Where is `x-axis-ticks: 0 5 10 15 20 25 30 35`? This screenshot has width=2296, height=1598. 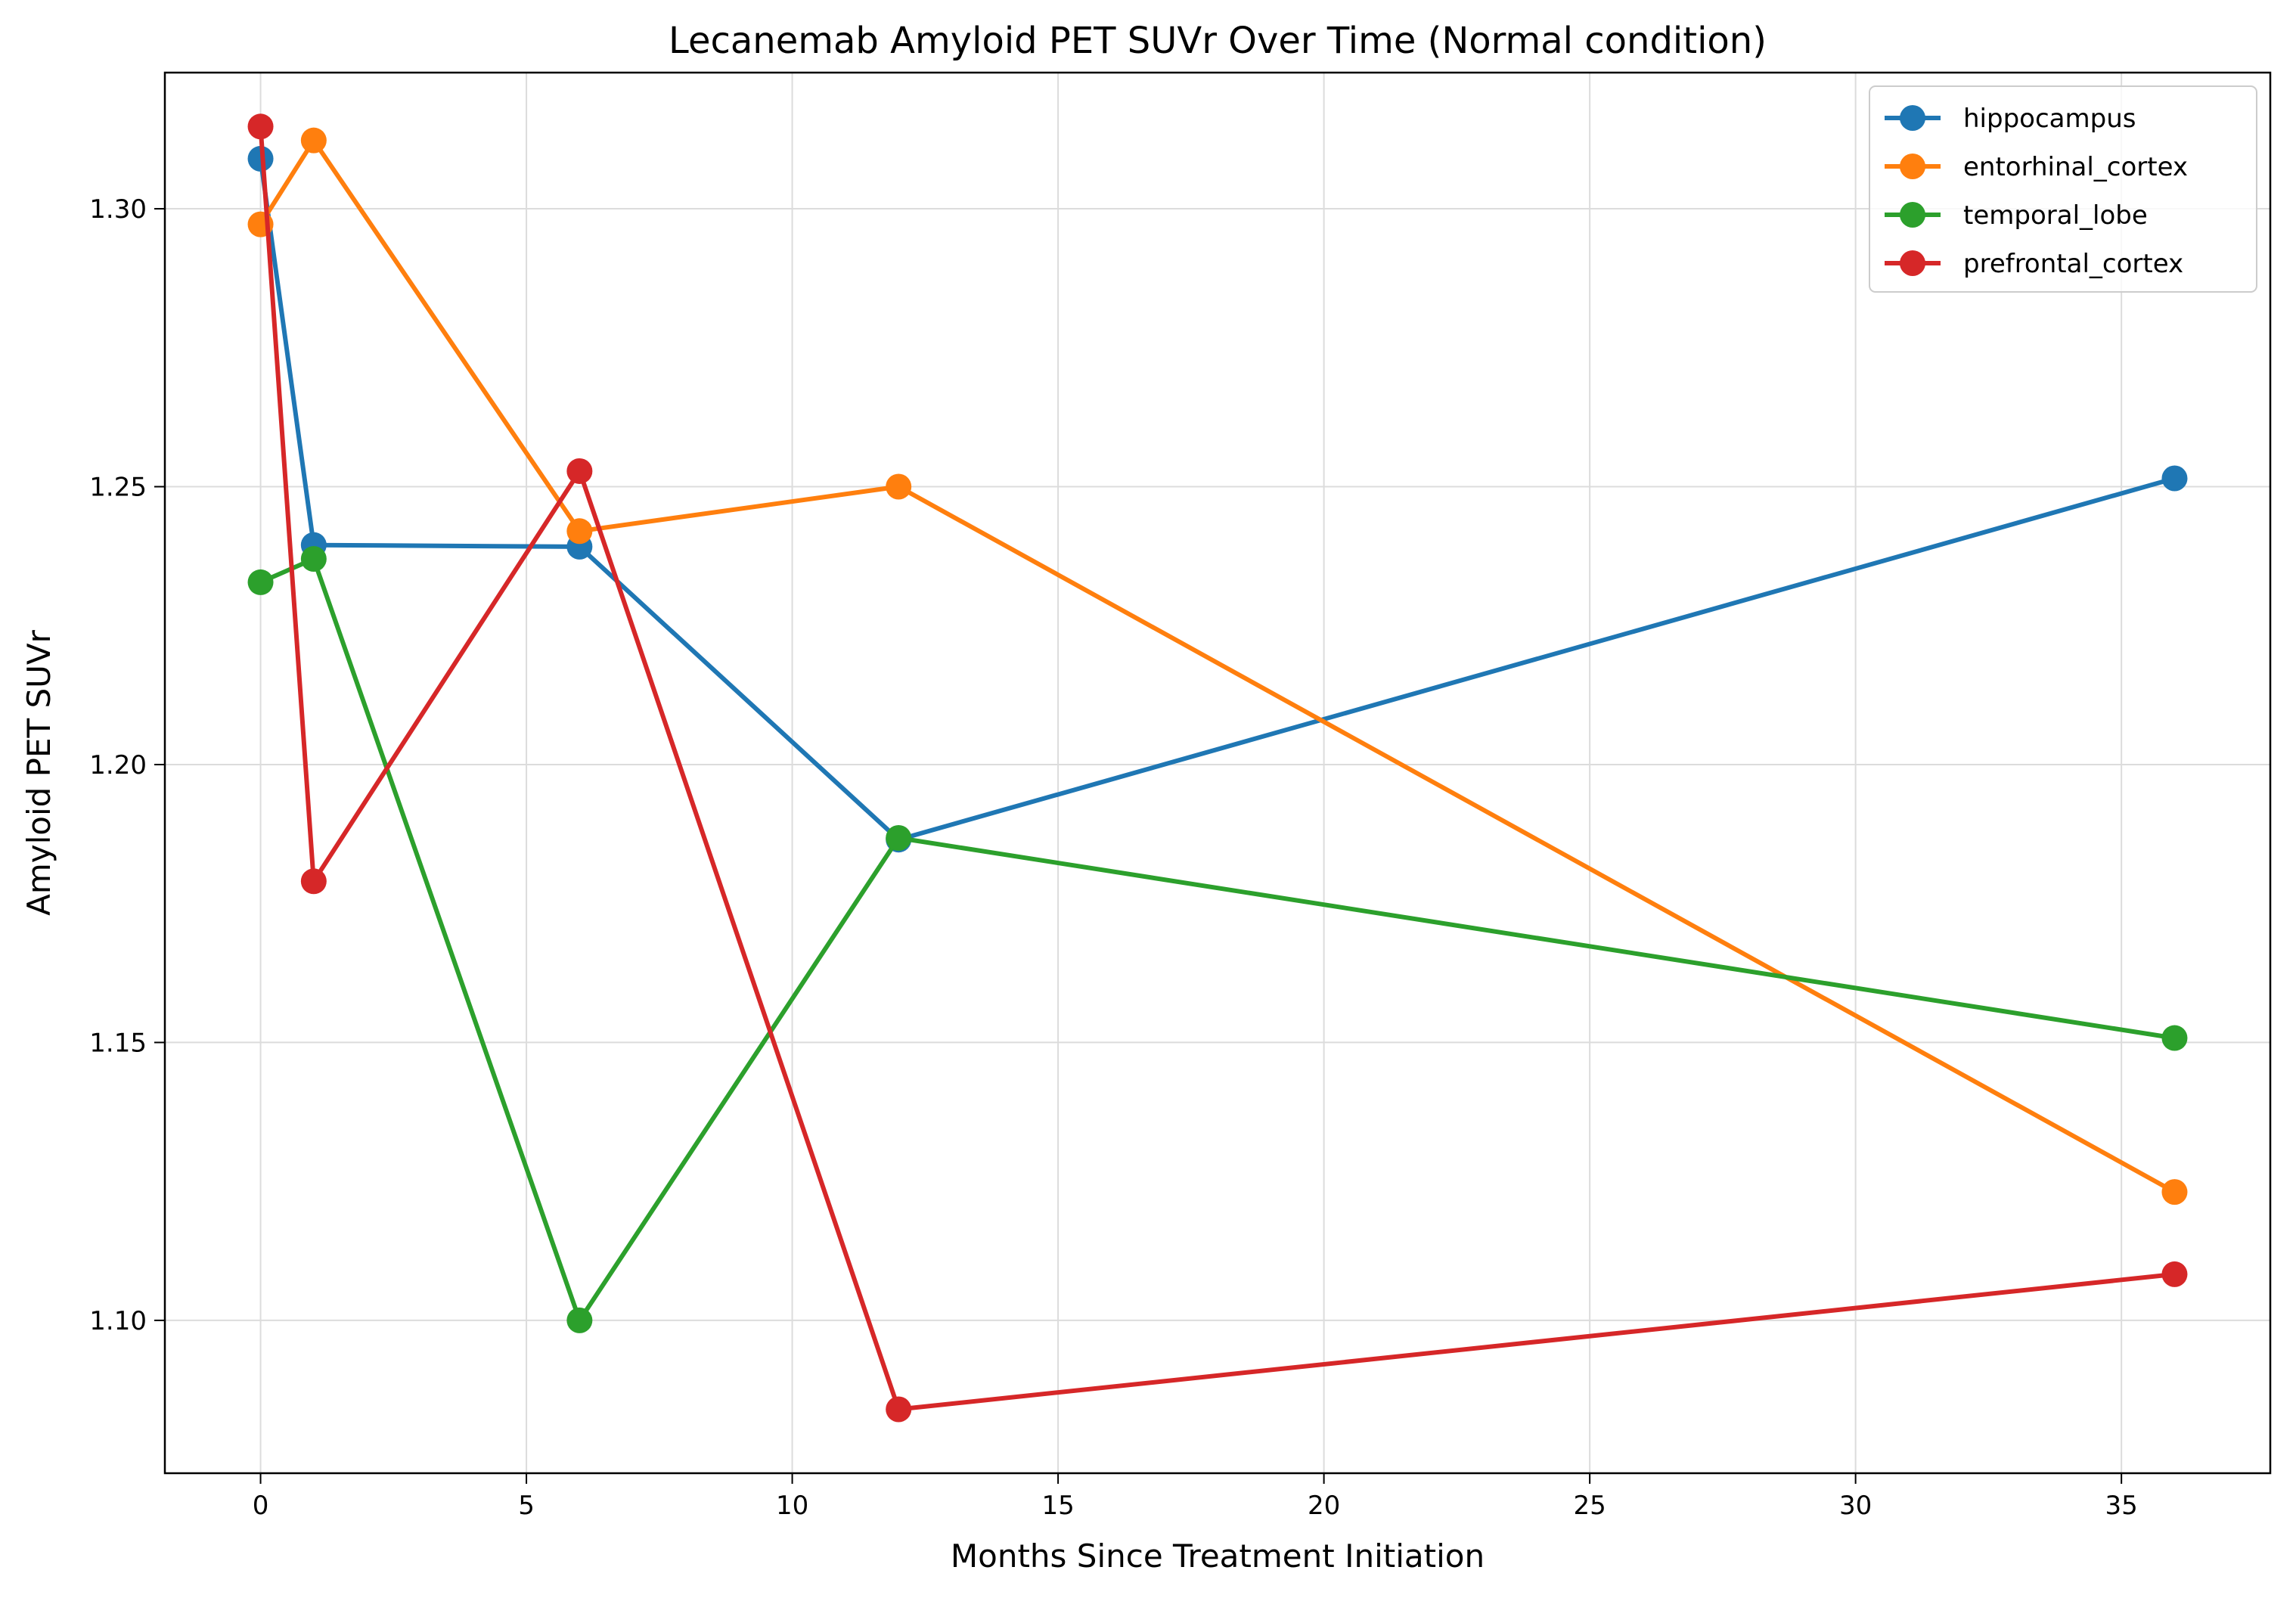 x-axis-ticks: 0 5 10 15 20 25 30 35 is located at coordinates (1195, 1497).